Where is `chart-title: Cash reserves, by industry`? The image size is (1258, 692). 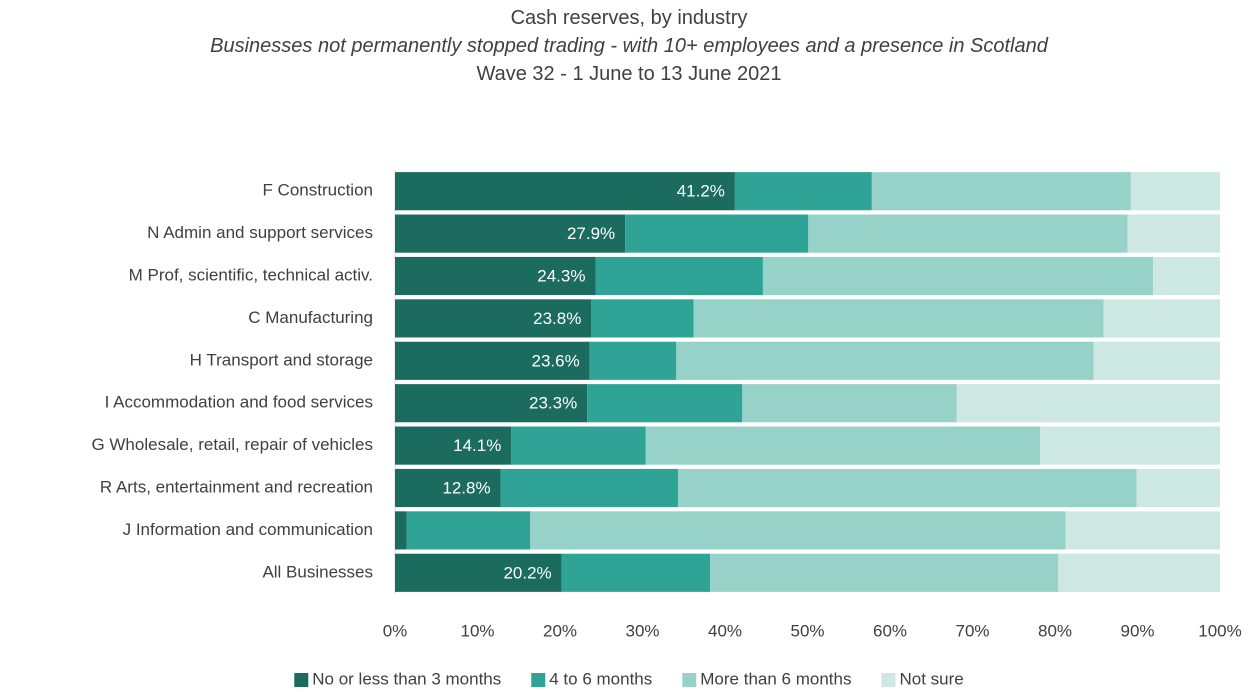
chart-title: Cash reserves, by industry is located at coordinates (629, 18).